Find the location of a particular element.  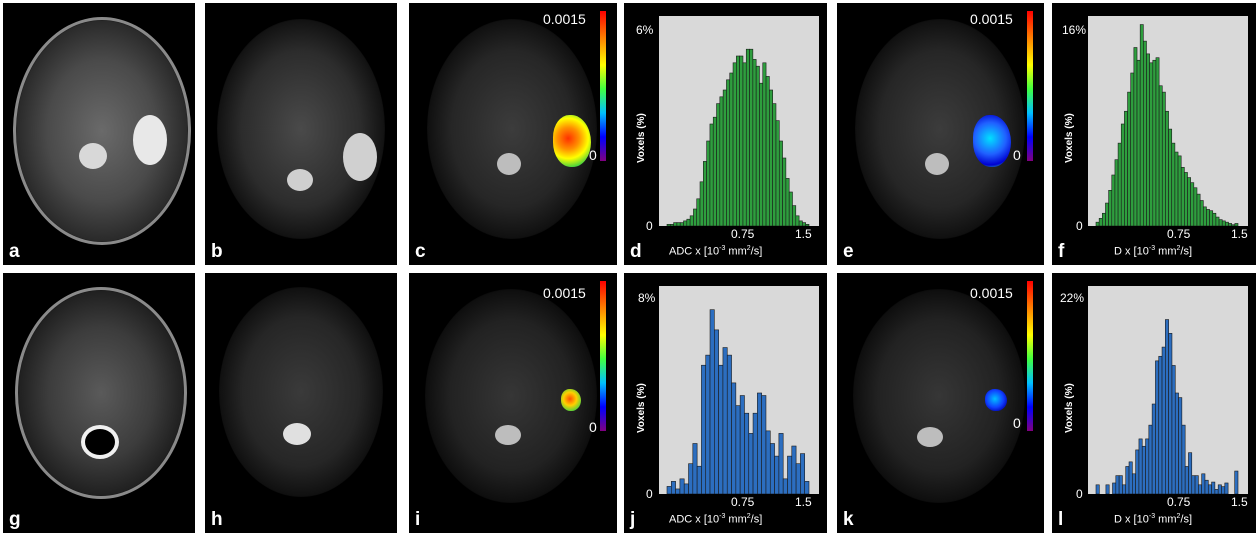

histogram-j is located at coordinates (738, 401).